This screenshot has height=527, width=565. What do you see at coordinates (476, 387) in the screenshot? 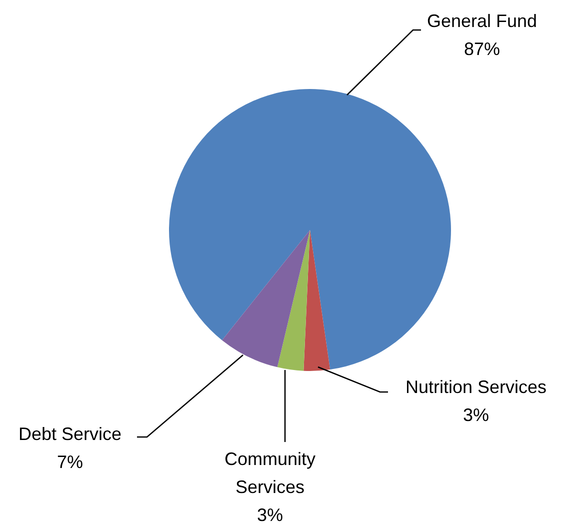
I see `slice-label: Nutrition Services` at bounding box center [476, 387].